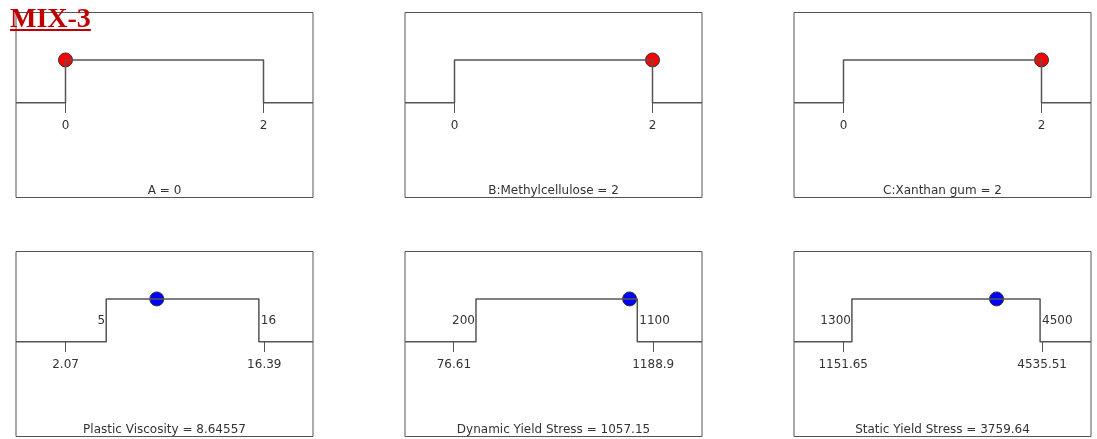 This screenshot has width=1097, height=439. What do you see at coordinates (1042, 364) in the screenshot?
I see `x-tick-label: 4535.51` at bounding box center [1042, 364].